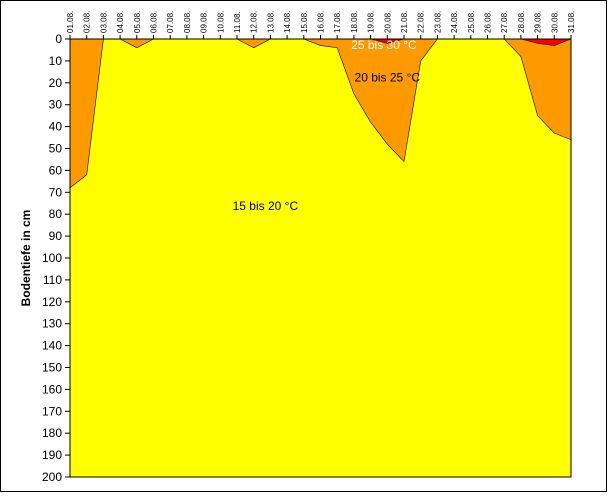 The width and height of the screenshot is (608, 498). What do you see at coordinates (87, 22) in the screenshot?
I see `x-tick-label: 02.08.` at bounding box center [87, 22].